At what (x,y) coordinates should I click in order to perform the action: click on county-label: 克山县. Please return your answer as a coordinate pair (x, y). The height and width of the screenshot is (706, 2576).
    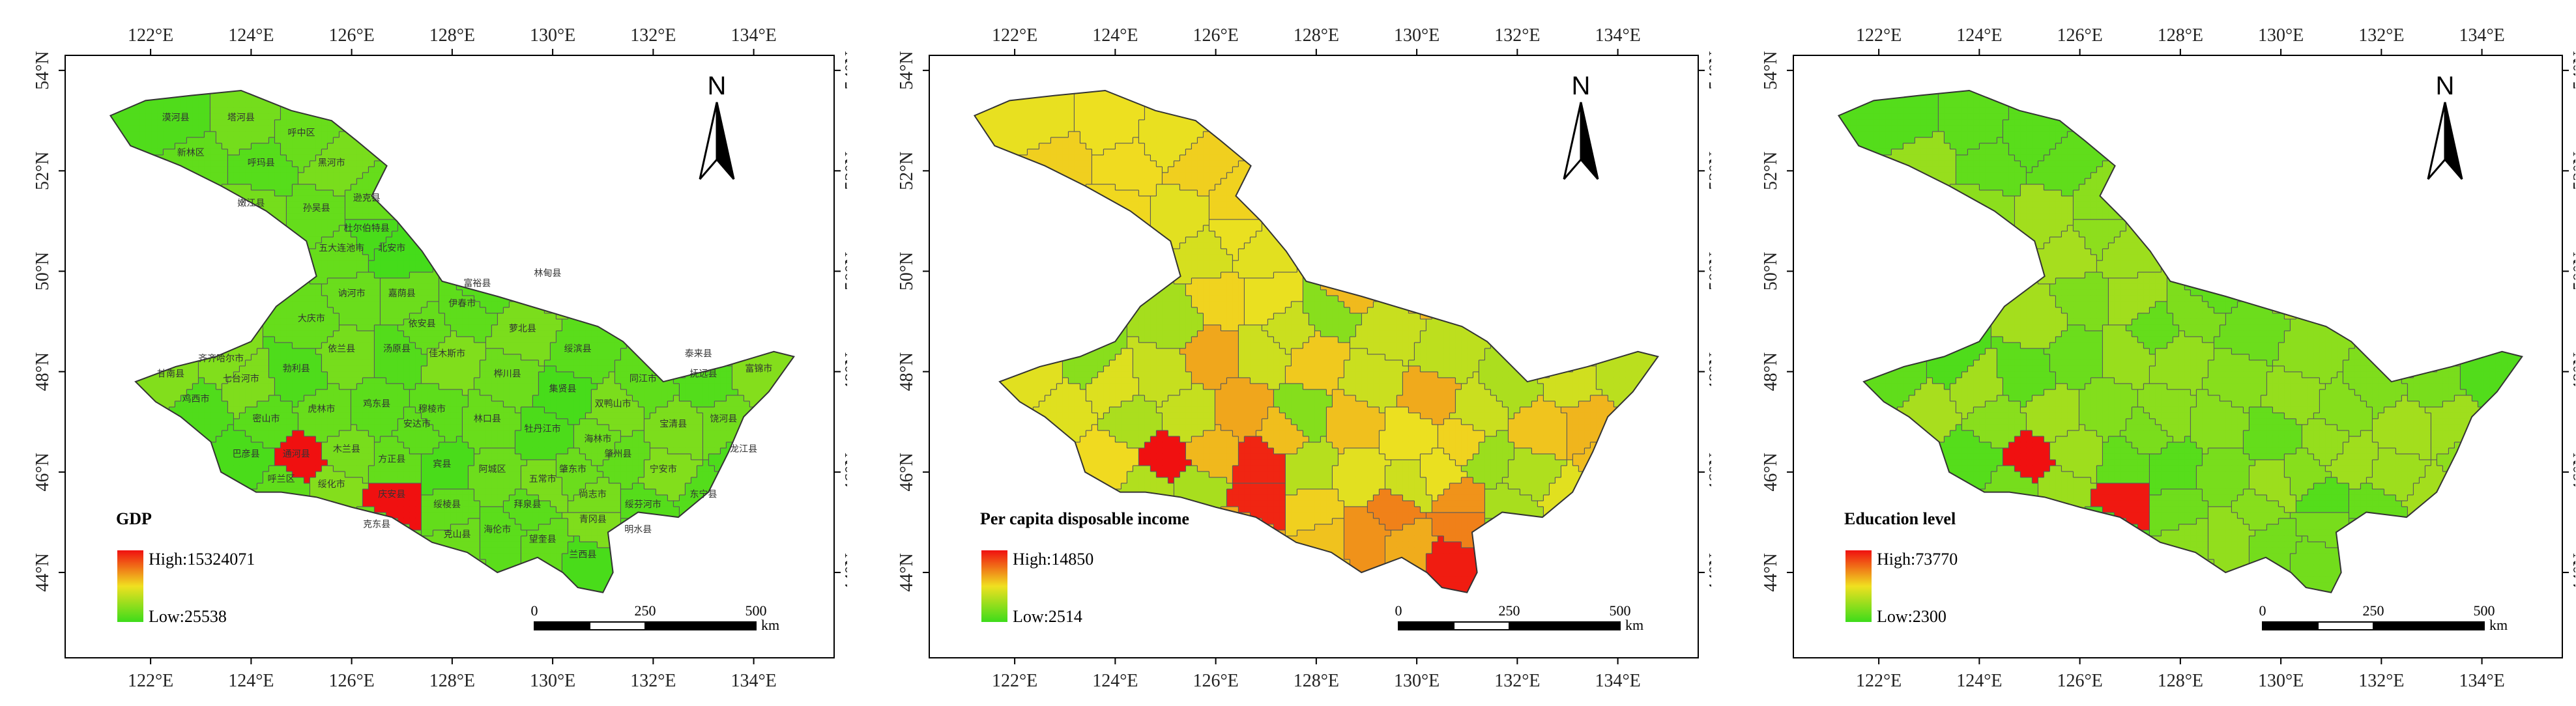
    Looking at the image, I should click on (457, 535).